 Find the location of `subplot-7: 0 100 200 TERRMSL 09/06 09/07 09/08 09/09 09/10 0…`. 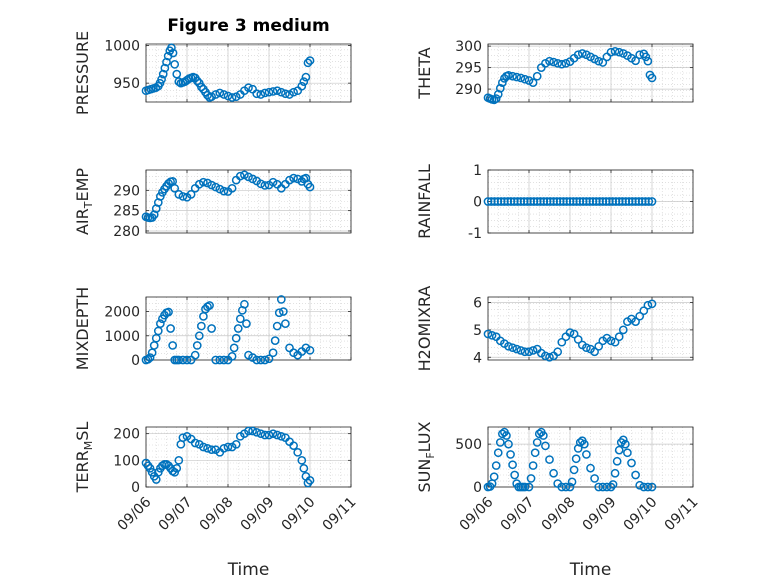

subplot-7: 0 100 200 TERRMSL 09/06 09/07 09/08 09/09 09/10 0… is located at coordinates (216, 501).